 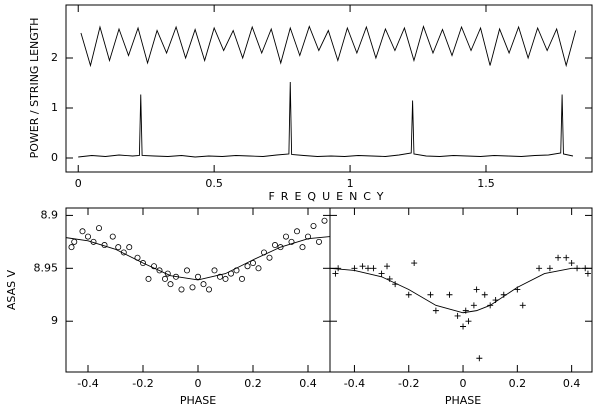 What do you see at coordinates (11, 289) in the screenshot?
I see `y-axis-label: ASAS V` at bounding box center [11, 289].